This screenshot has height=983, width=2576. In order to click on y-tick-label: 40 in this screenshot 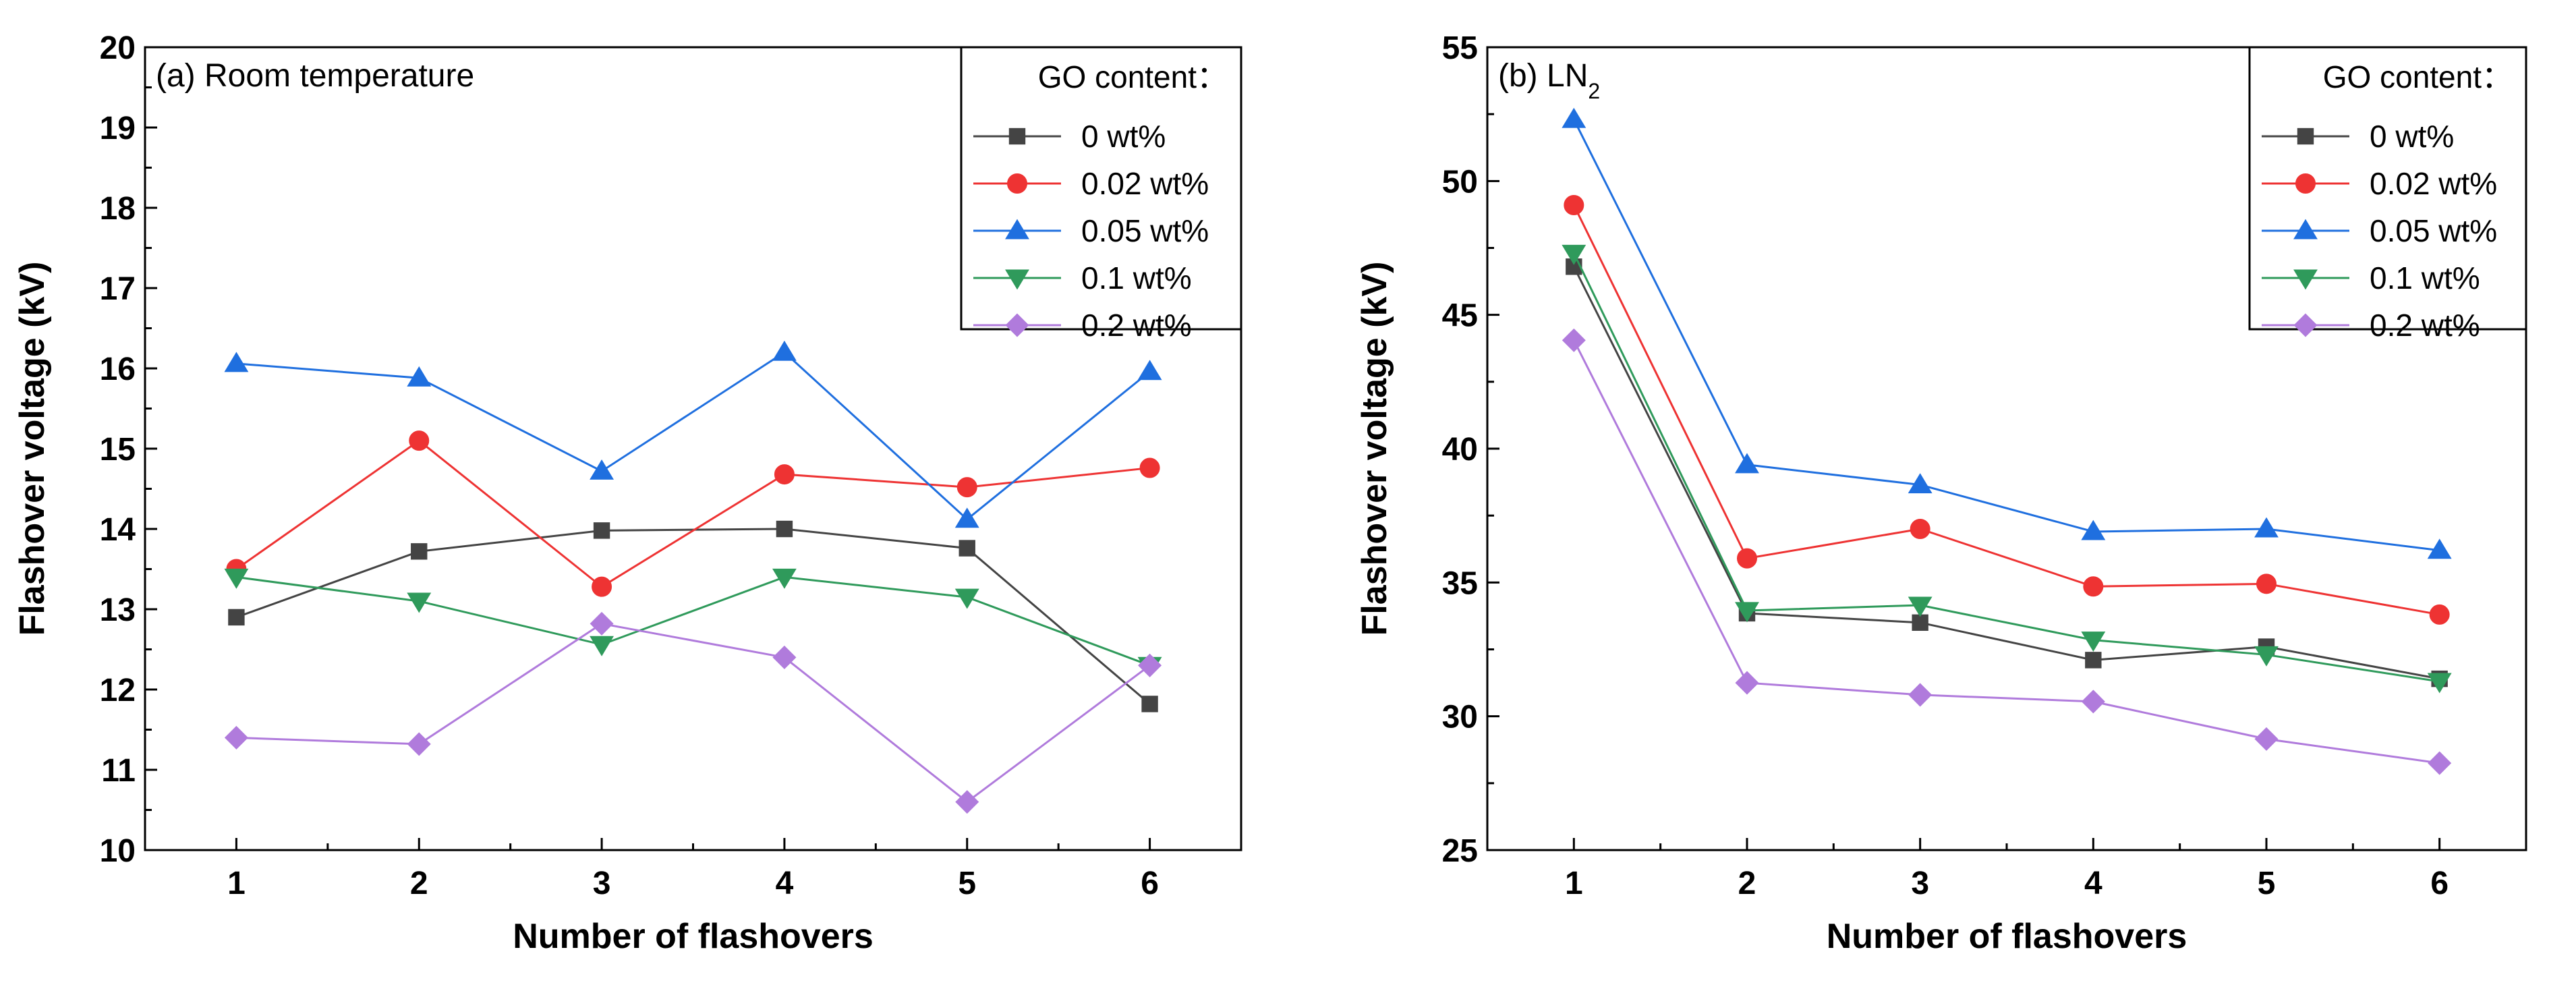, I will do `click(1460, 450)`.